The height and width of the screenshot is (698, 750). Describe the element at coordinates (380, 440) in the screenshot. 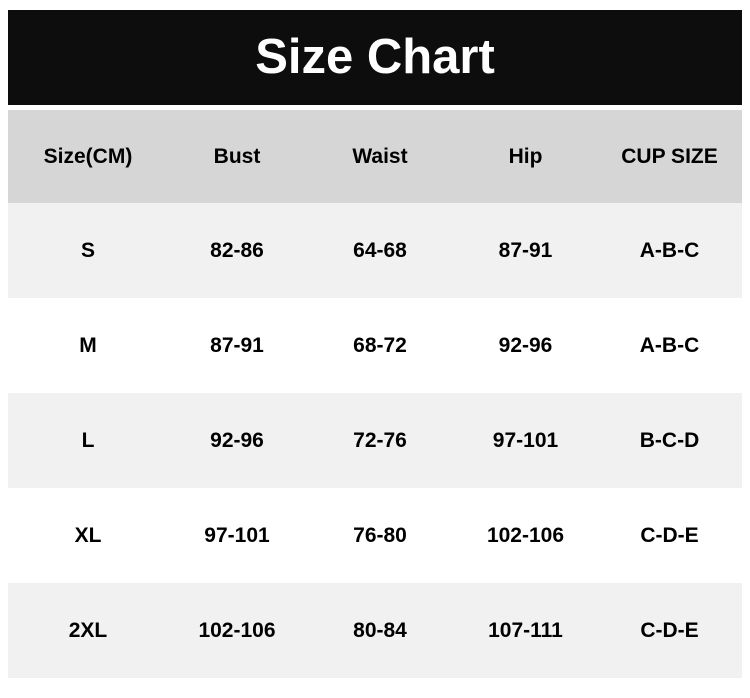

I see `cell-waist: 72-76` at that location.